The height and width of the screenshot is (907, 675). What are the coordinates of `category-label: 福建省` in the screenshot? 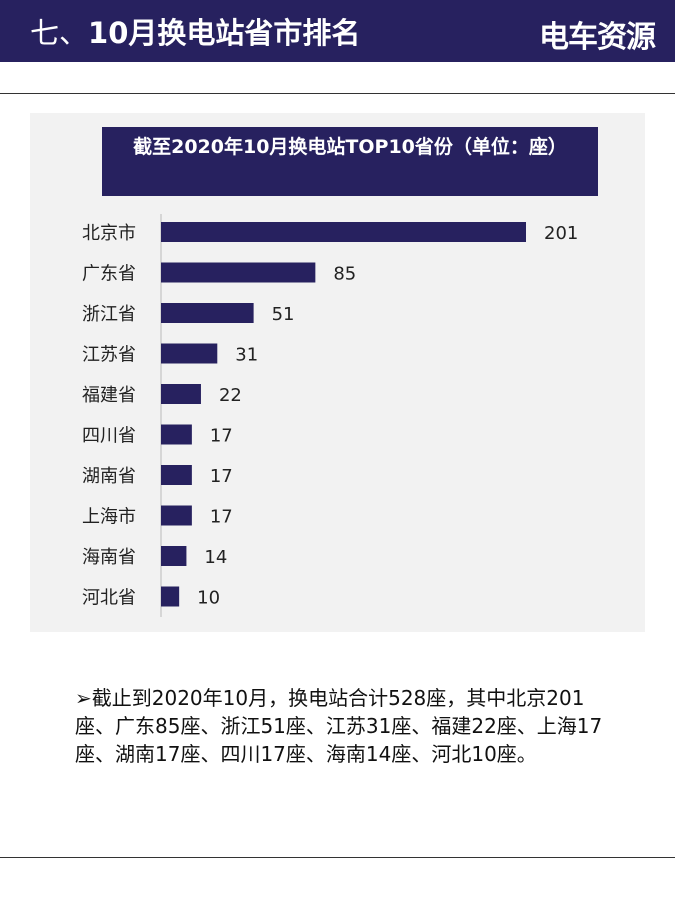 It's located at (109, 395).